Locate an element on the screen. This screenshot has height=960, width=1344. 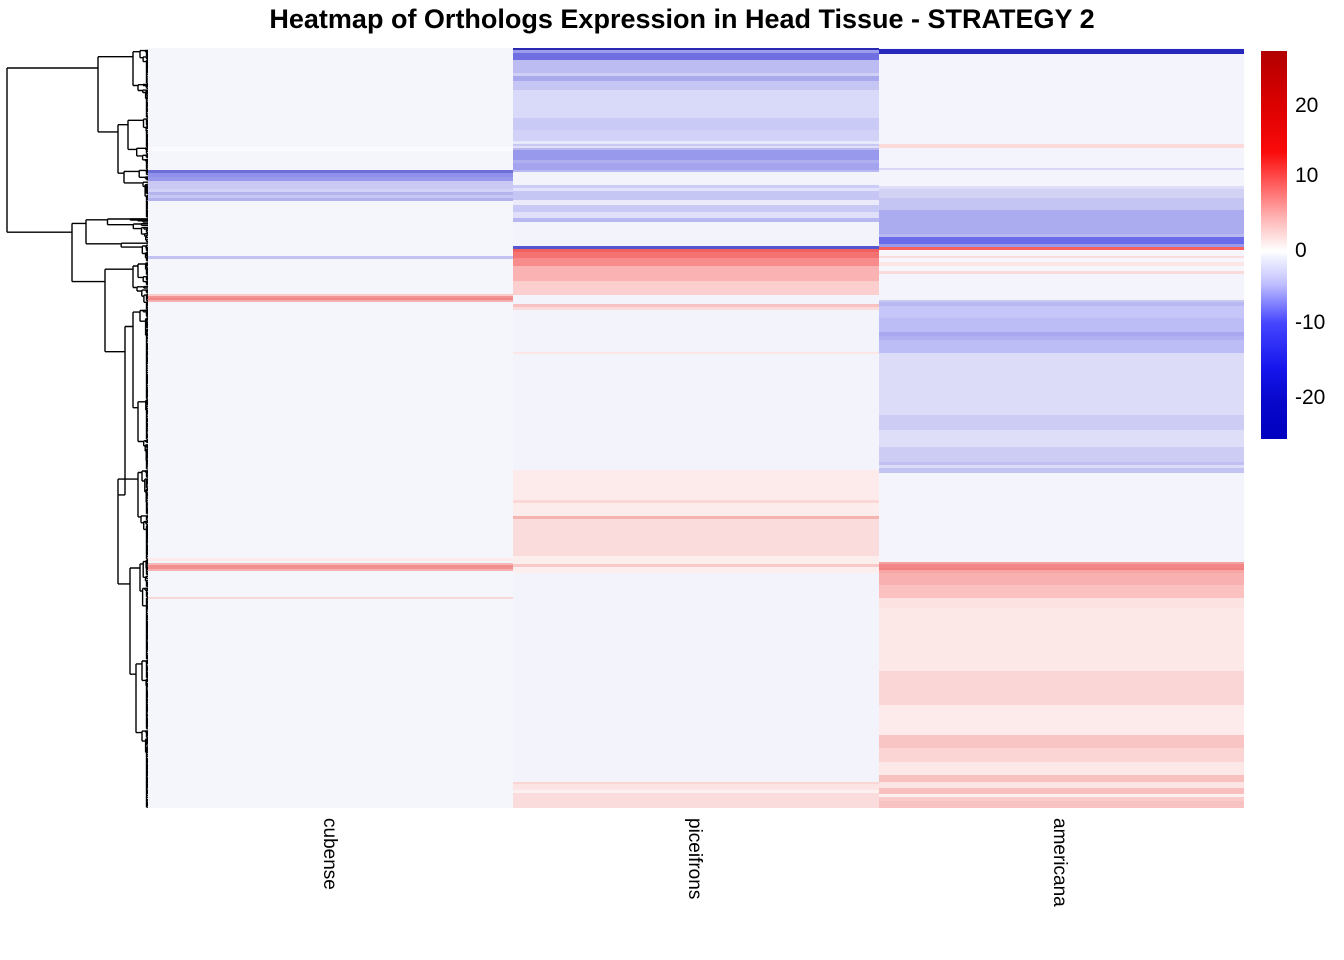
column-label-americana: americana is located at coordinates (1059, 862).